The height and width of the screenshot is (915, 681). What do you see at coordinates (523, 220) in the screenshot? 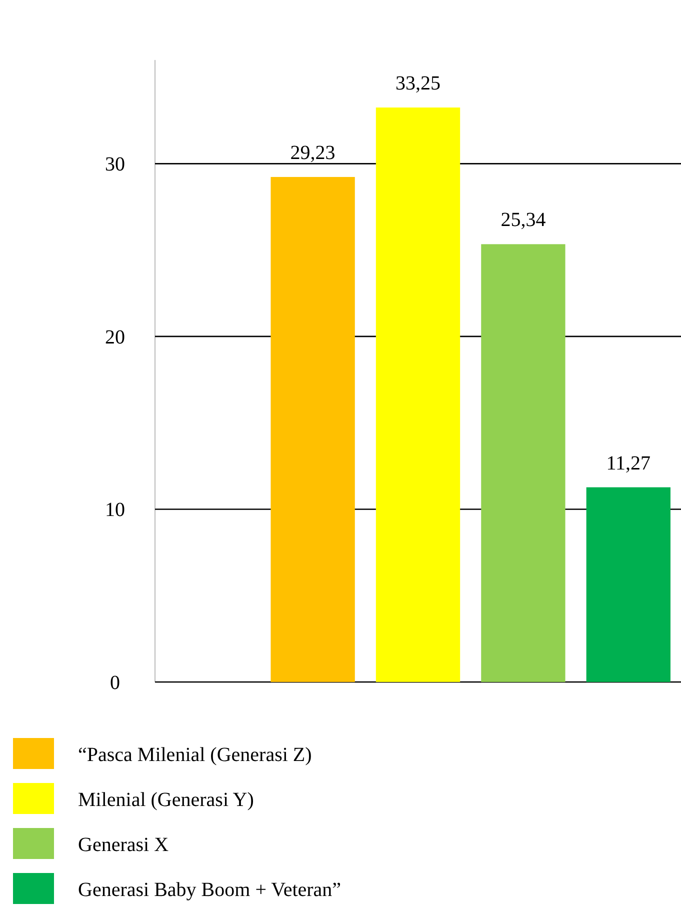
I see `data-label: 25,34` at bounding box center [523, 220].